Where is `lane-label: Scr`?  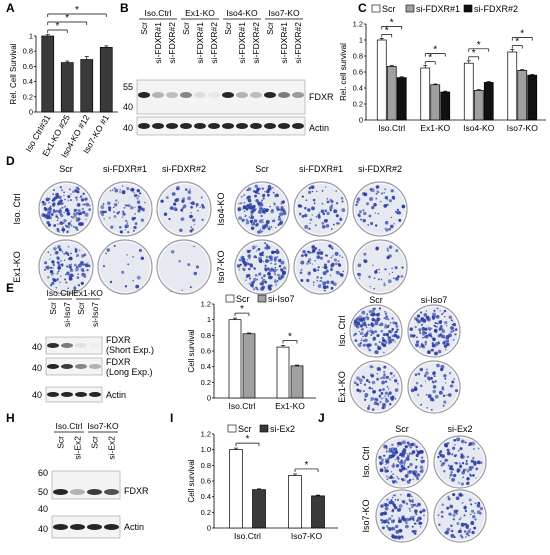
lane-label: Scr is located at coordinates (270, 28).